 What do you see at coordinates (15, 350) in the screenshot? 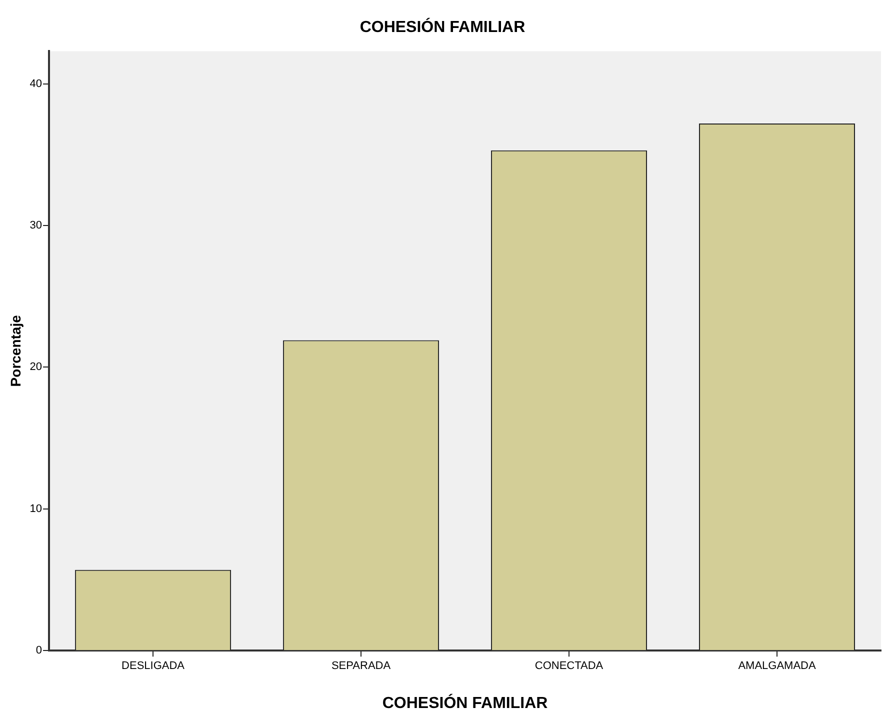
I see `y-axis-title: Porcentaje` at bounding box center [15, 350].